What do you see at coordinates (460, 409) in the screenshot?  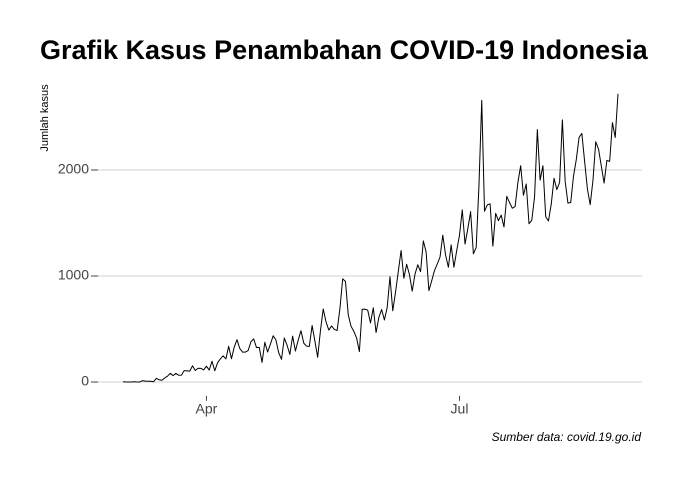 I see `x-tick-label: Jul` at bounding box center [460, 409].